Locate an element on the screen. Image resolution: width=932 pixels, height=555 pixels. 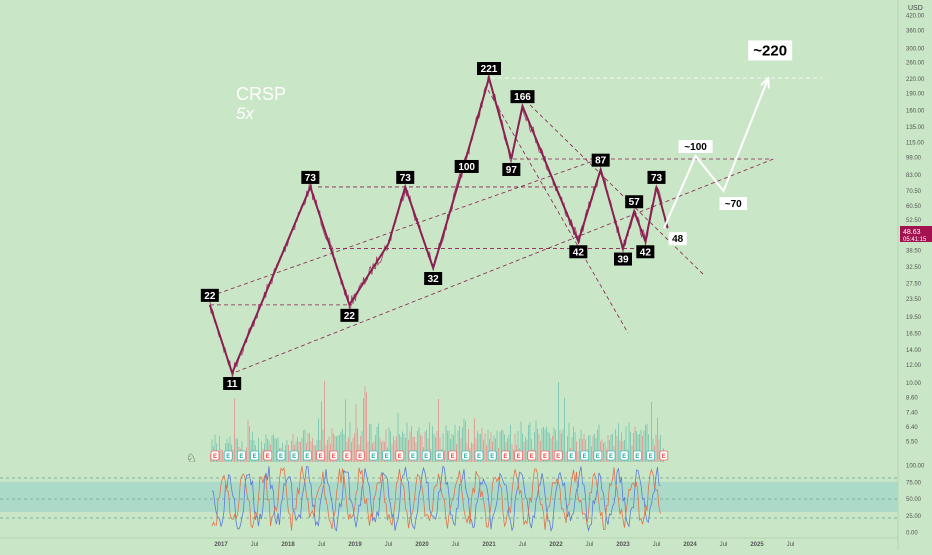
price-axis-panel is located at coordinates (915, 275).